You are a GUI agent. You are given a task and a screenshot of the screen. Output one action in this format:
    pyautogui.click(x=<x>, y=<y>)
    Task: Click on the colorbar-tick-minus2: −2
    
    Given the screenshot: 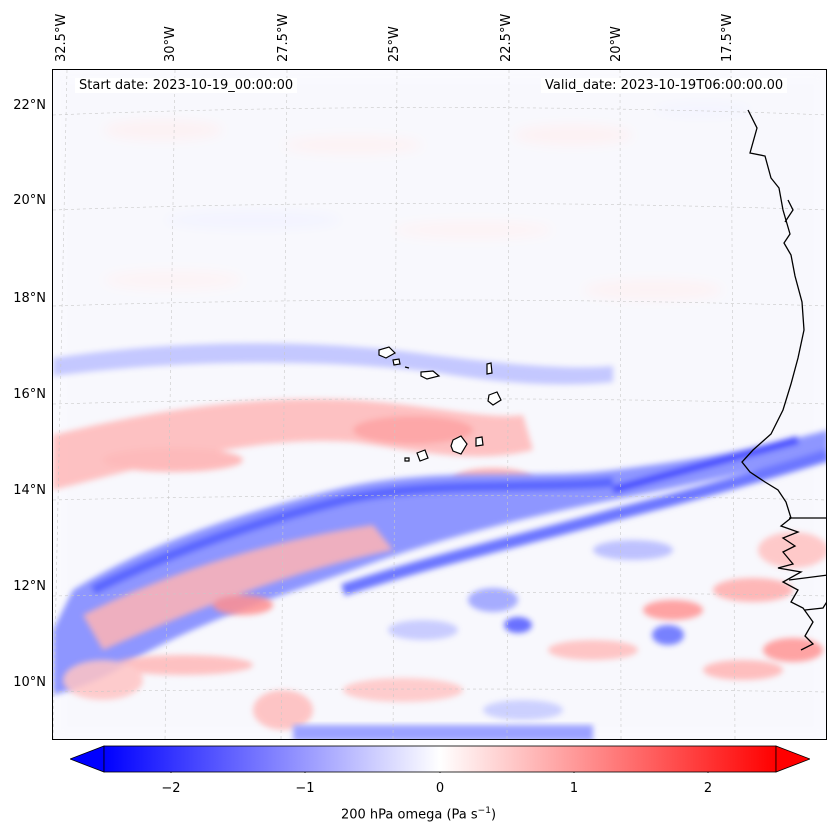 What is the action you would take?
    pyautogui.click(x=171, y=788)
    